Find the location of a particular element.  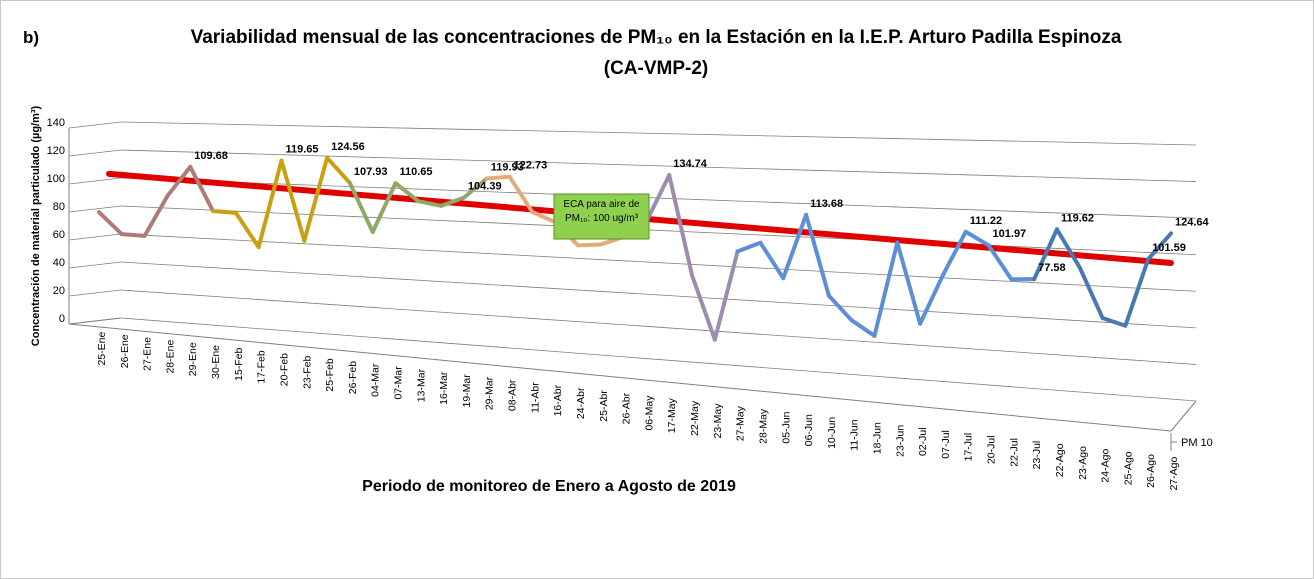

x-tick-label: 23-Ago is located at coordinates (1083, 463).